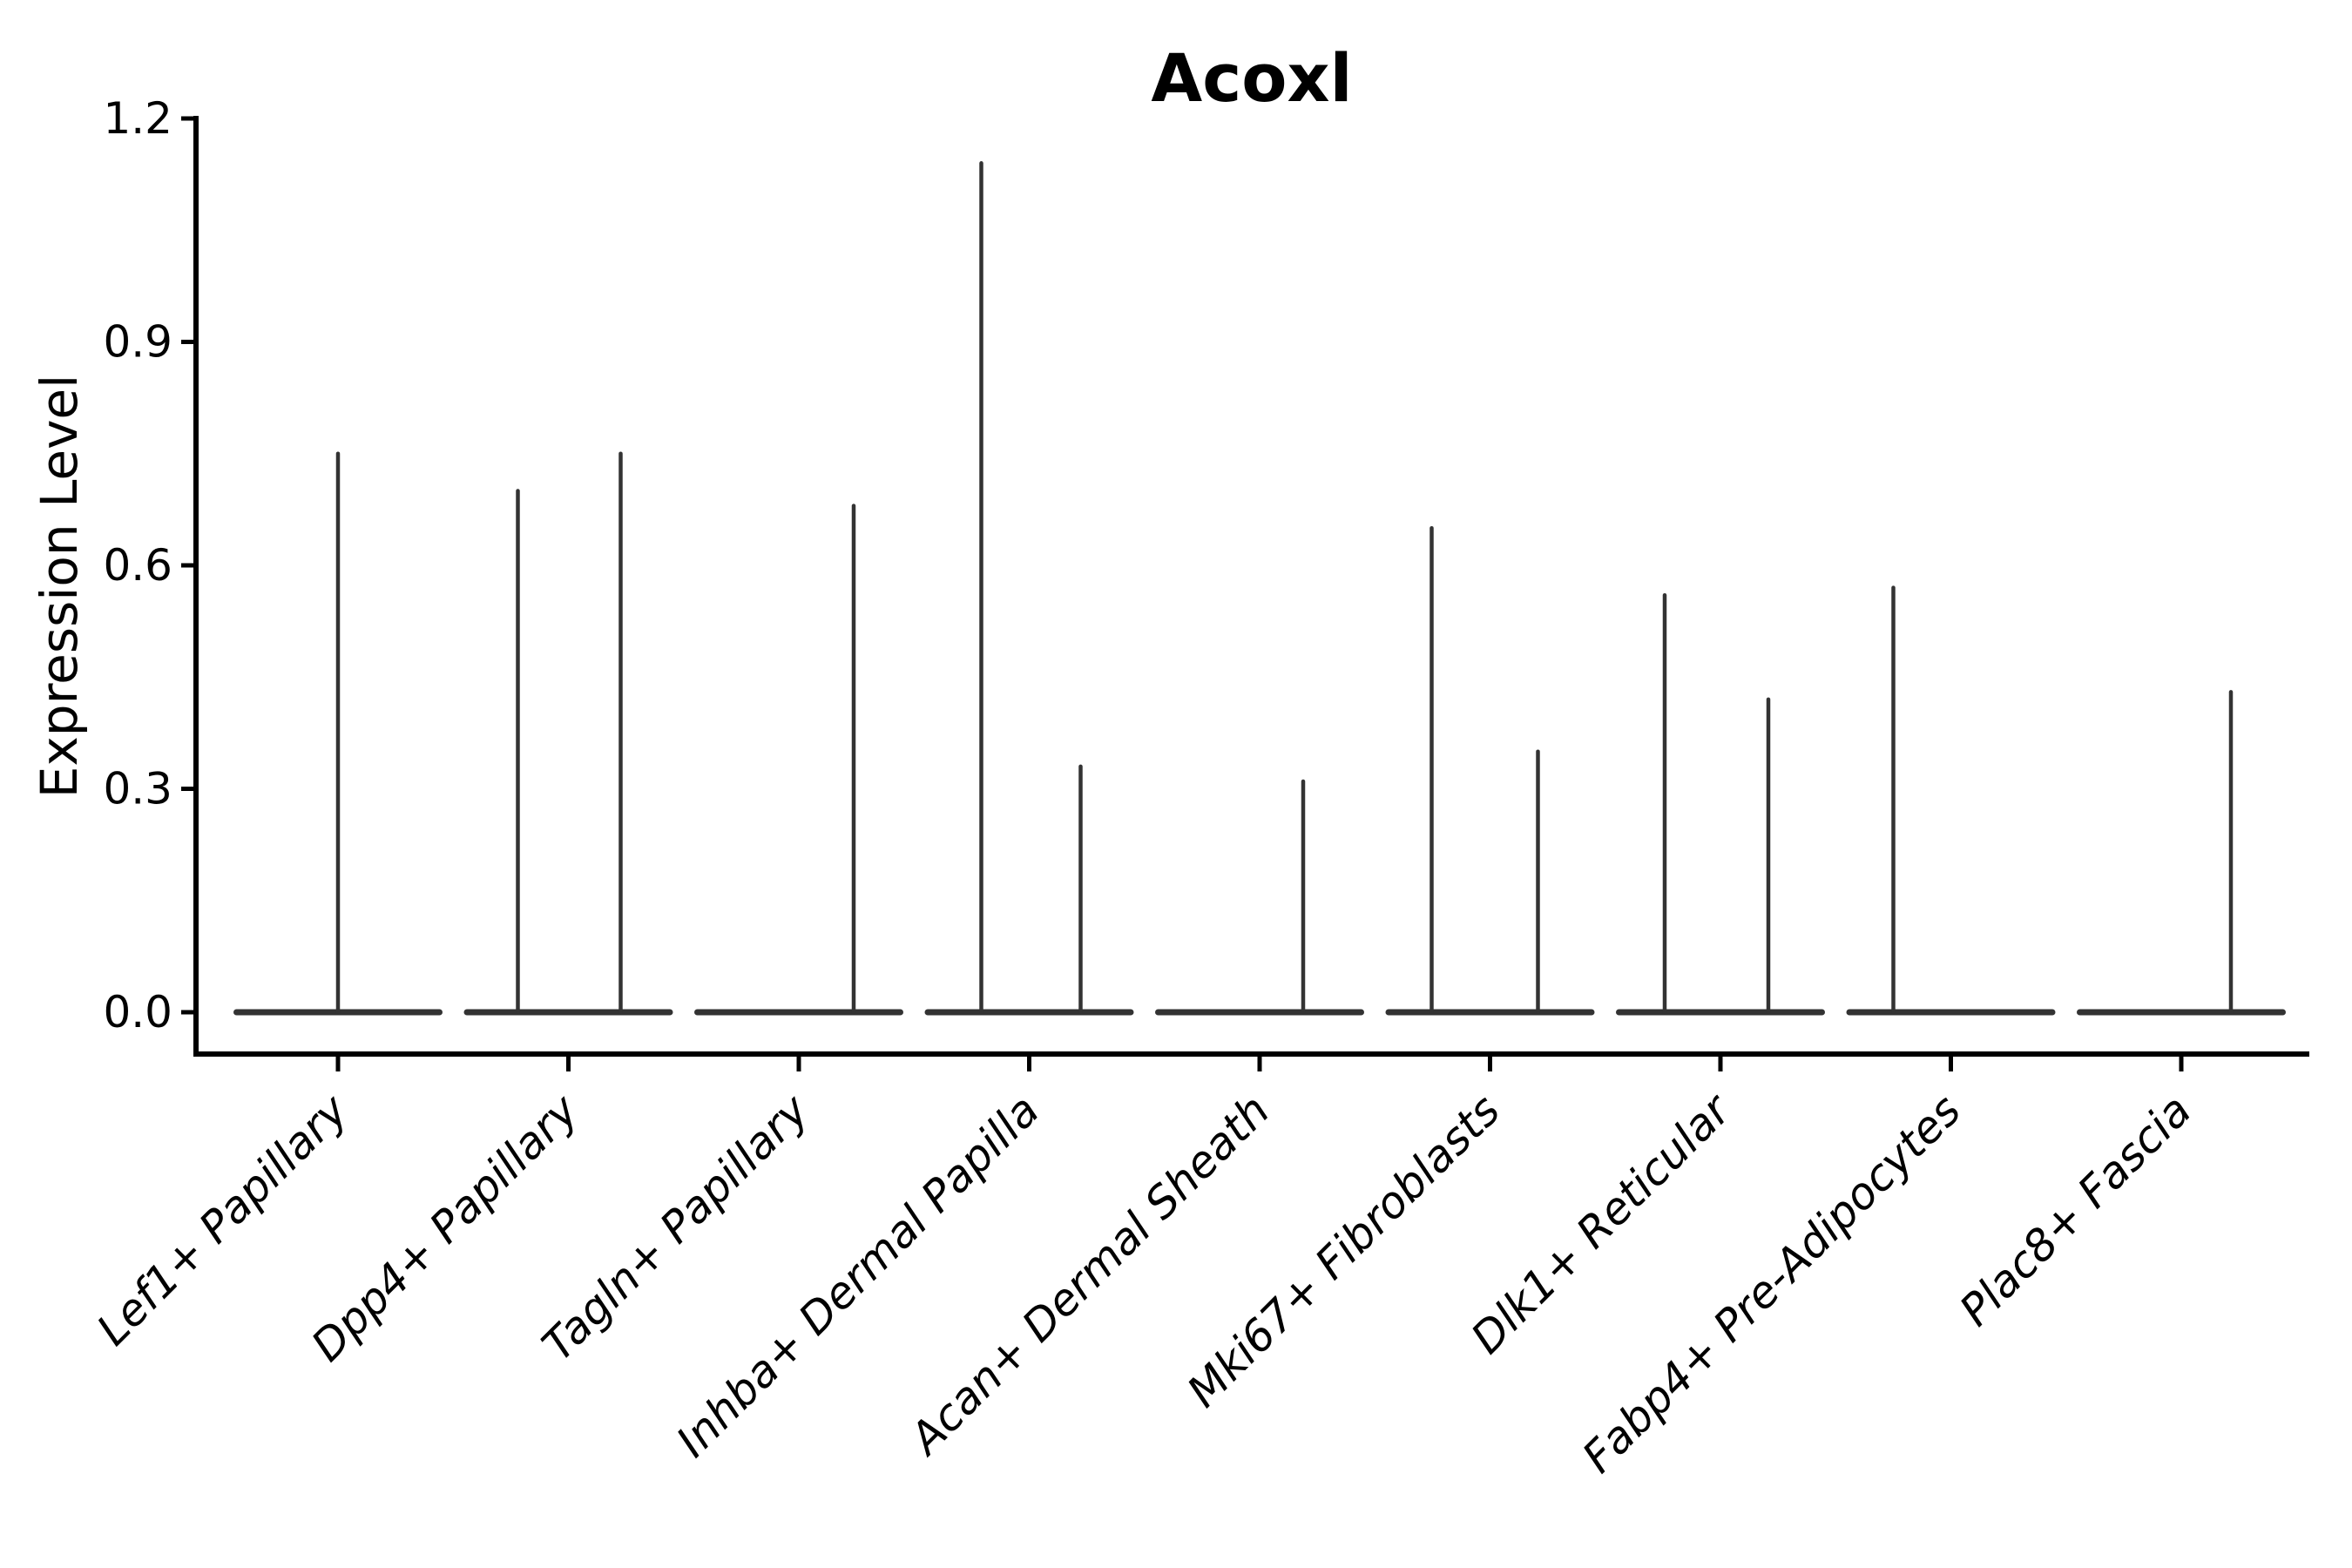 This screenshot has width=2352, height=1568. What do you see at coordinates (858, 1275) in the screenshot?
I see `x-category-label: Inhba+ Dermal Papilla` at bounding box center [858, 1275].